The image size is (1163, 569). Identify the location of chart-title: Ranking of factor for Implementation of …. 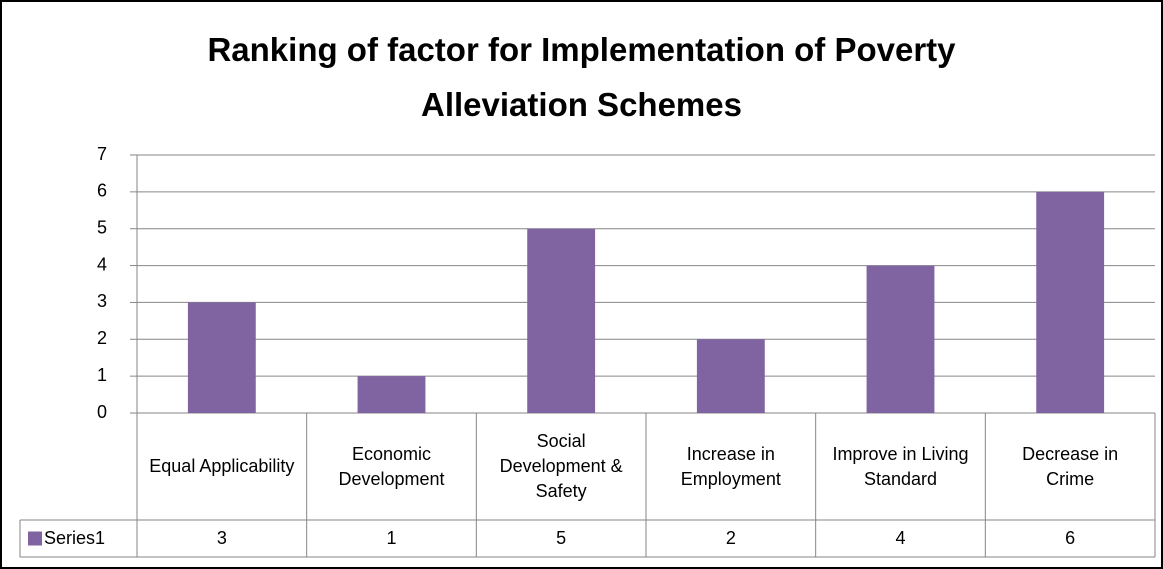
(581, 77).